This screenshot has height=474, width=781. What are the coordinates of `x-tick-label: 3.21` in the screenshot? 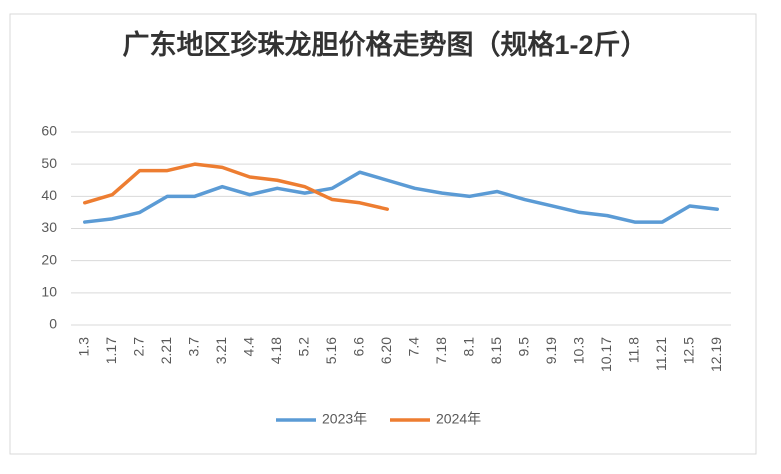 It's located at (221, 350).